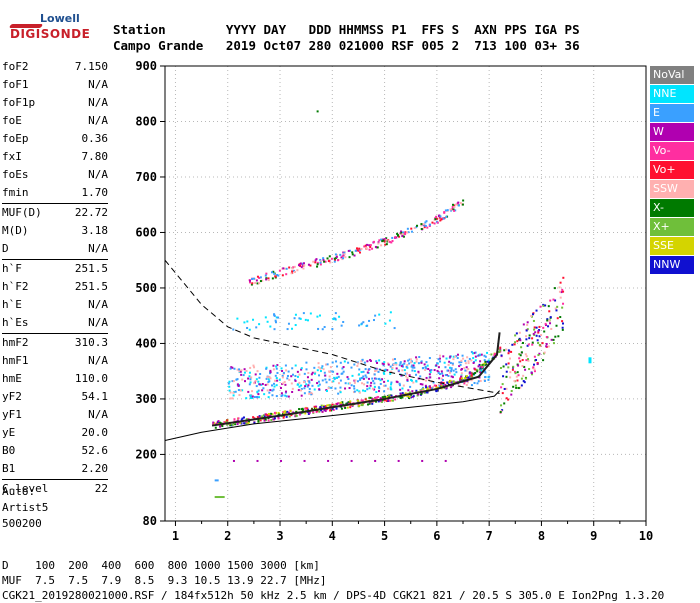 This screenshot has height=603, width=700. I want to click on model-curve-solid, so click(332, 416).